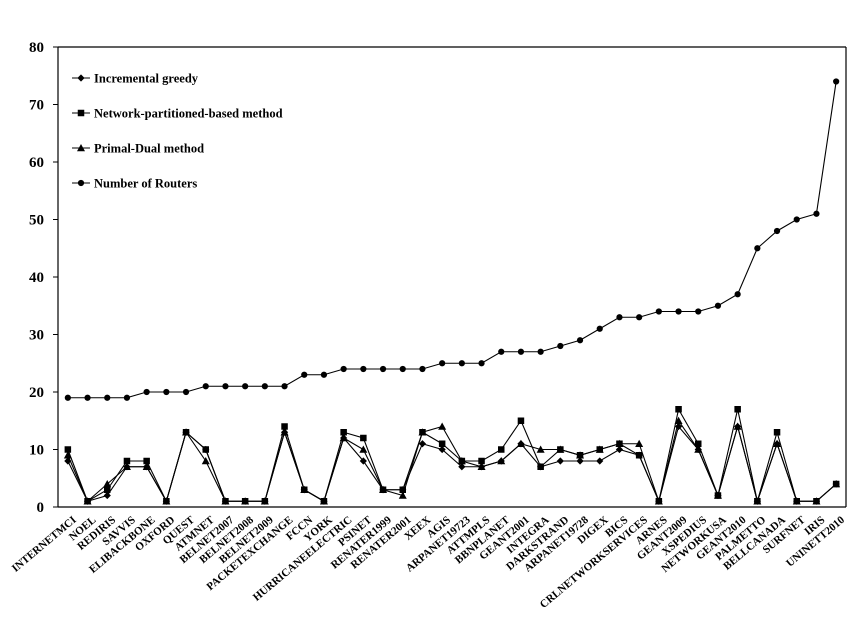 This screenshot has width=863, height=625. What do you see at coordinates (36, 48) in the screenshot?
I see `y-tick-label: 80` at bounding box center [36, 48].